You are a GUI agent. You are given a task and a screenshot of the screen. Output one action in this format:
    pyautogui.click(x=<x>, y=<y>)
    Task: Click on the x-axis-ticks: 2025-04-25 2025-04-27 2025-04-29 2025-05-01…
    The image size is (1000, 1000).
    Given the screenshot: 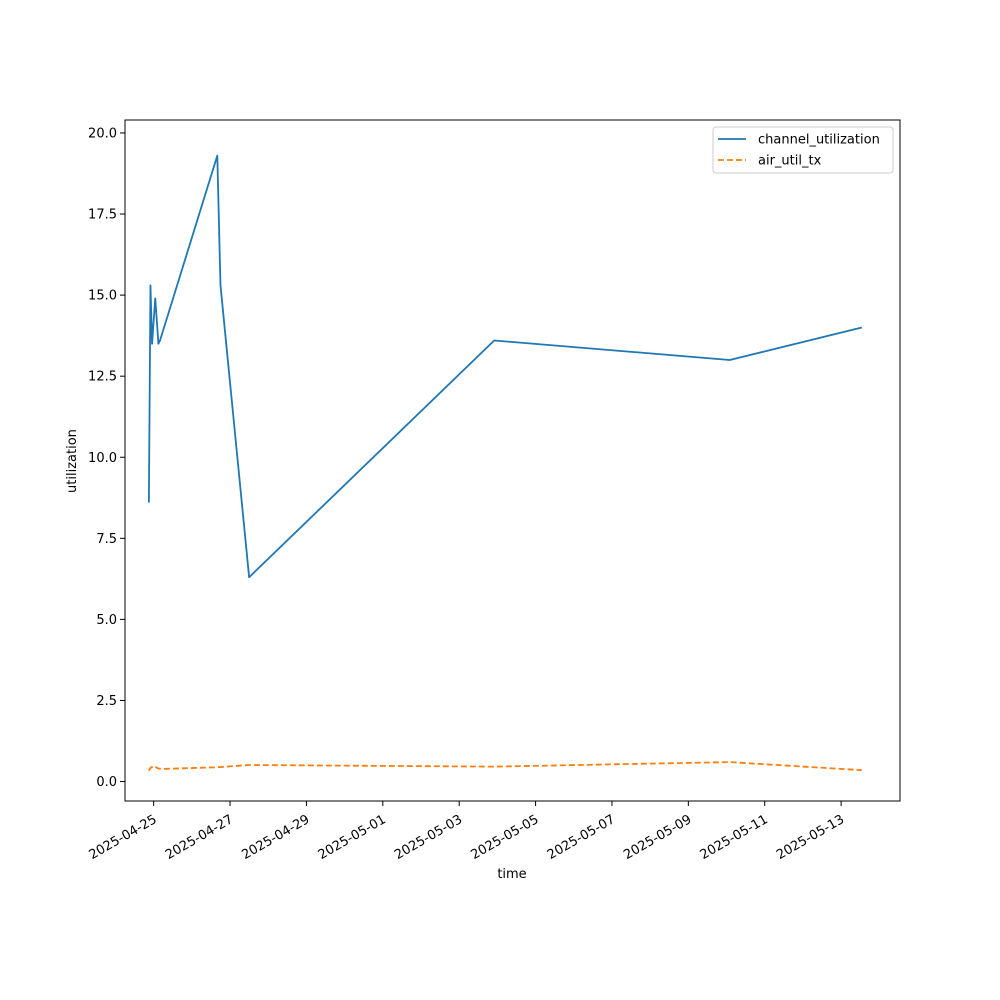 What is the action you would take?
    pyautogui.click(x=467, y=832)
    